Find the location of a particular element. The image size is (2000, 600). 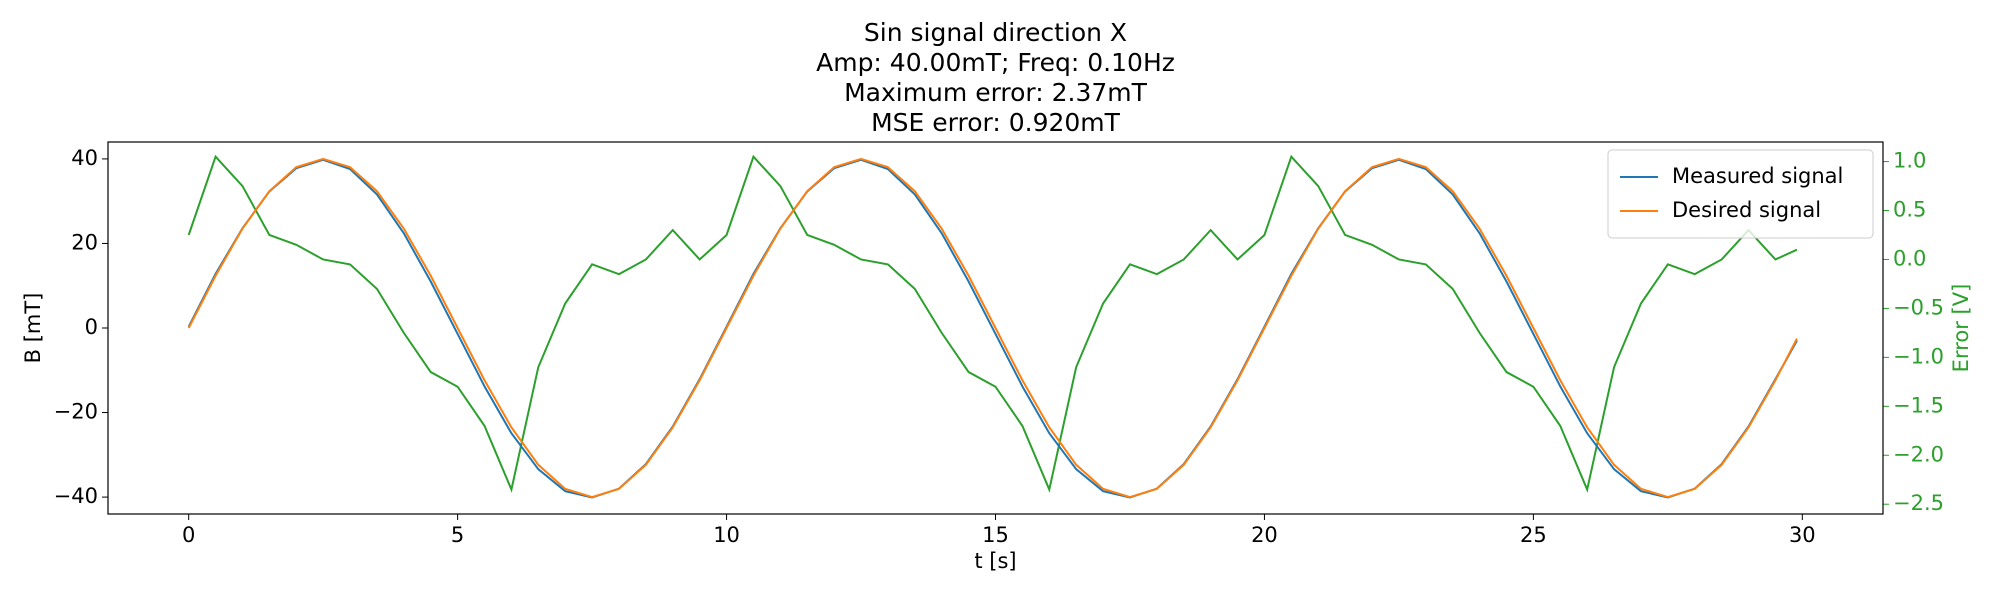

legend-box is located at coordinates (1740, 194).